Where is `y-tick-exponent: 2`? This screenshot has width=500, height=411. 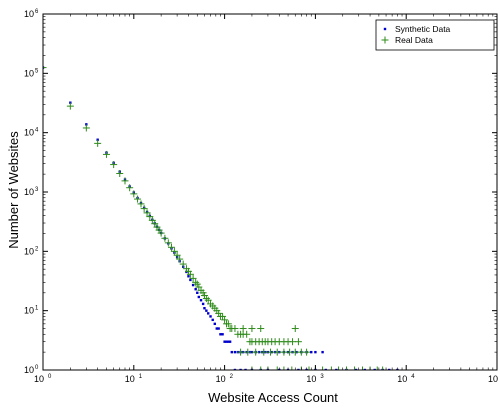
y-tick-exponent: 2 is located at coordinates (37, 249).